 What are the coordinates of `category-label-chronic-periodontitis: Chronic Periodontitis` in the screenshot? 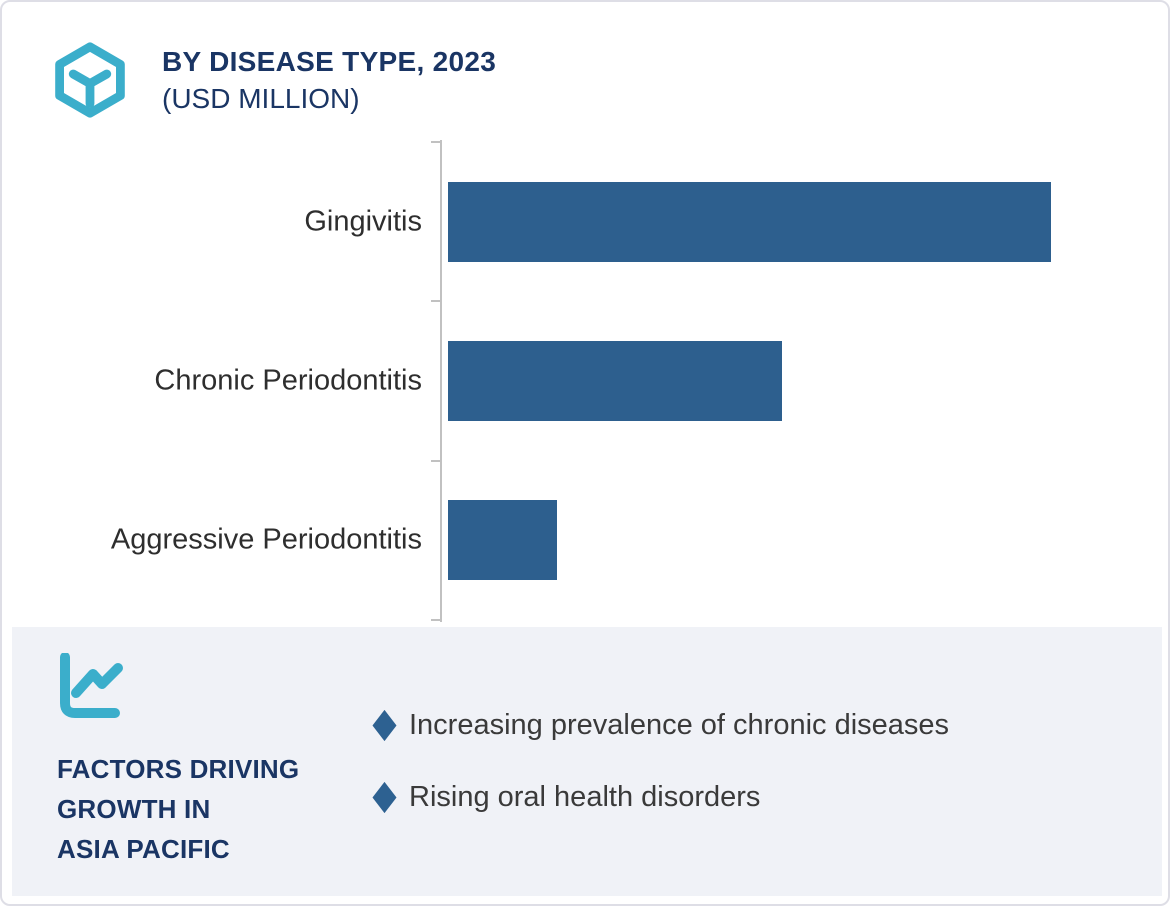 It's located at (288, 380).